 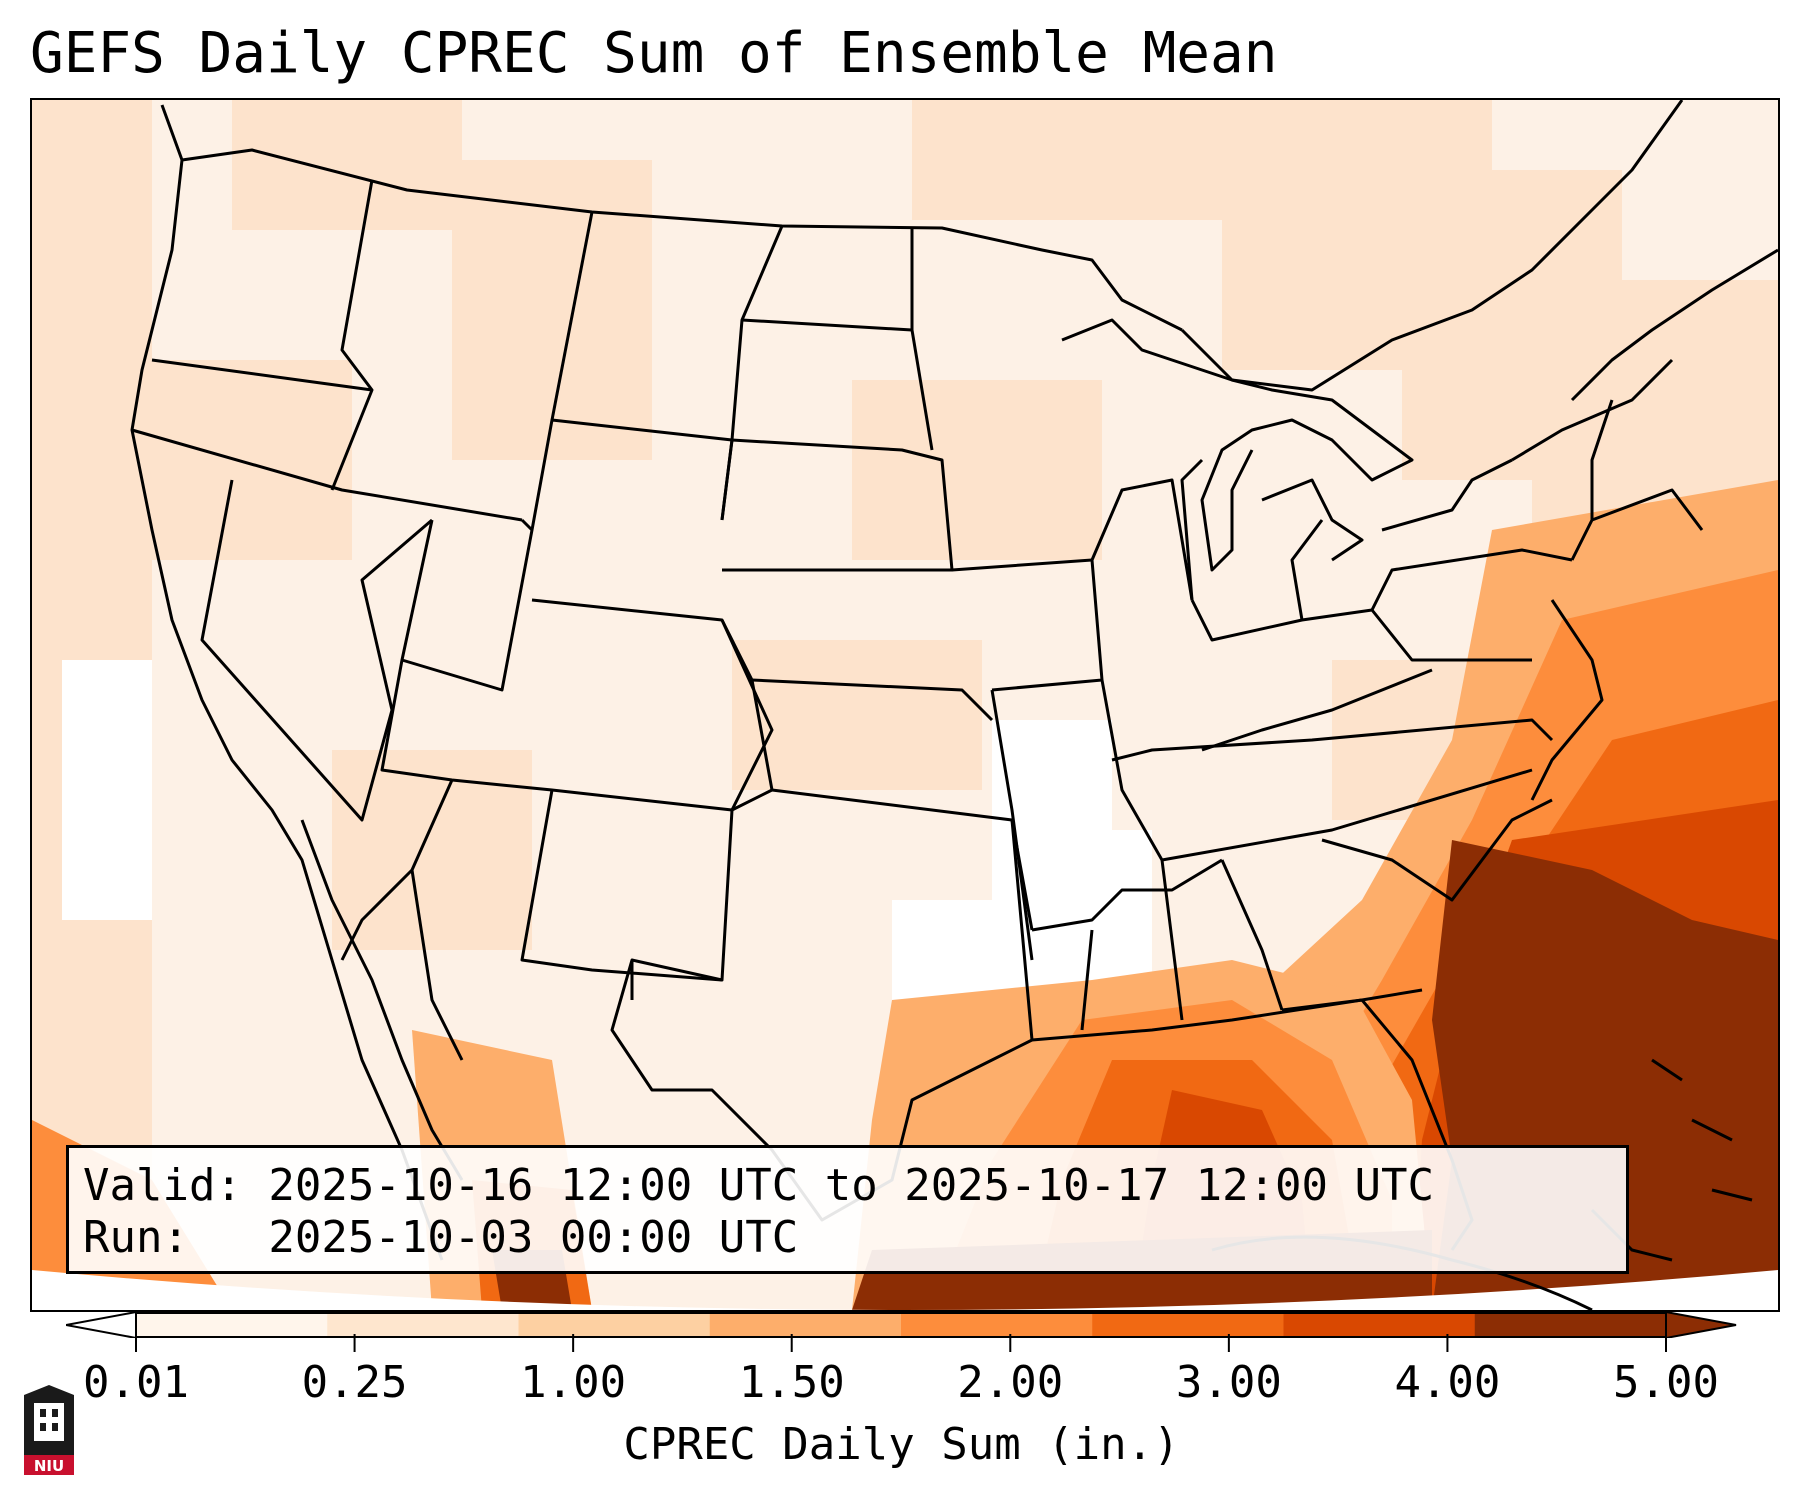 What do you see at coordinates (136, 1382) in the screenshot?
I see `colorbar-tick-label: 0.01` at bounding box center [136, 1382].